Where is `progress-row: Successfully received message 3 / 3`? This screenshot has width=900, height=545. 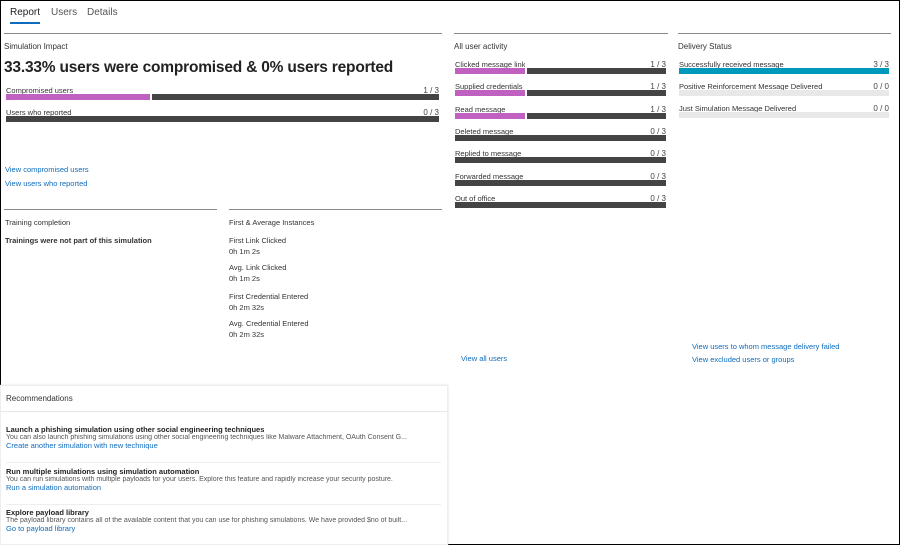
progress-row: Successfully received message 3 / 3 is located at coordinates (784, 69).